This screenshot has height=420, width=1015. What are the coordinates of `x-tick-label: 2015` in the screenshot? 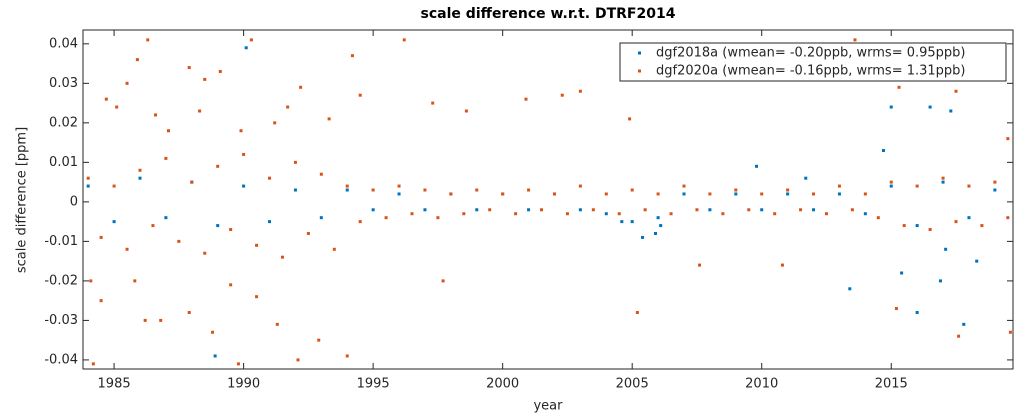 It's located at (891, 384).